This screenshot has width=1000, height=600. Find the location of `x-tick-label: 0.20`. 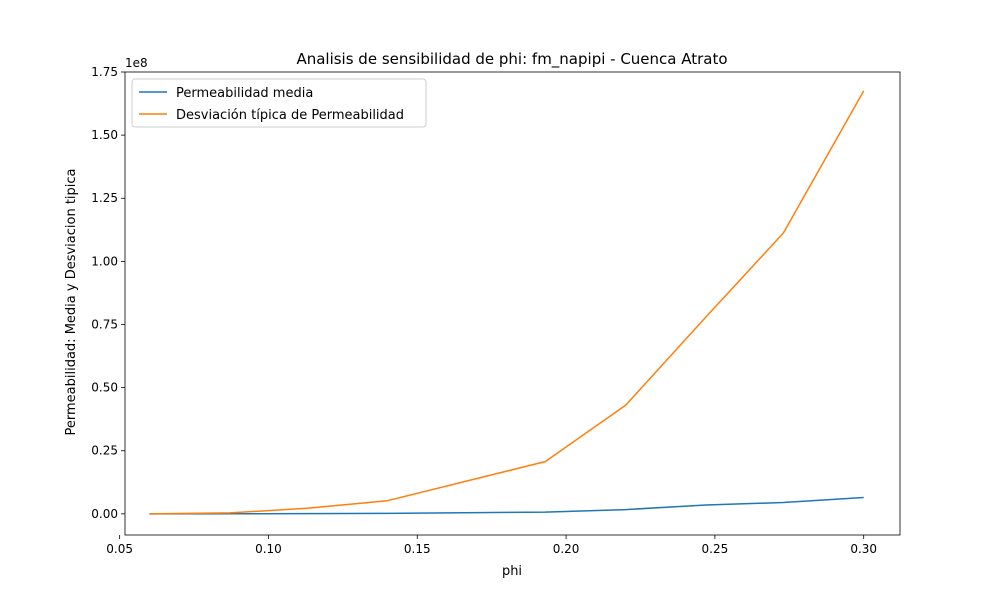

x-tick-label: 0.20 is located at coordinates (566, 549).